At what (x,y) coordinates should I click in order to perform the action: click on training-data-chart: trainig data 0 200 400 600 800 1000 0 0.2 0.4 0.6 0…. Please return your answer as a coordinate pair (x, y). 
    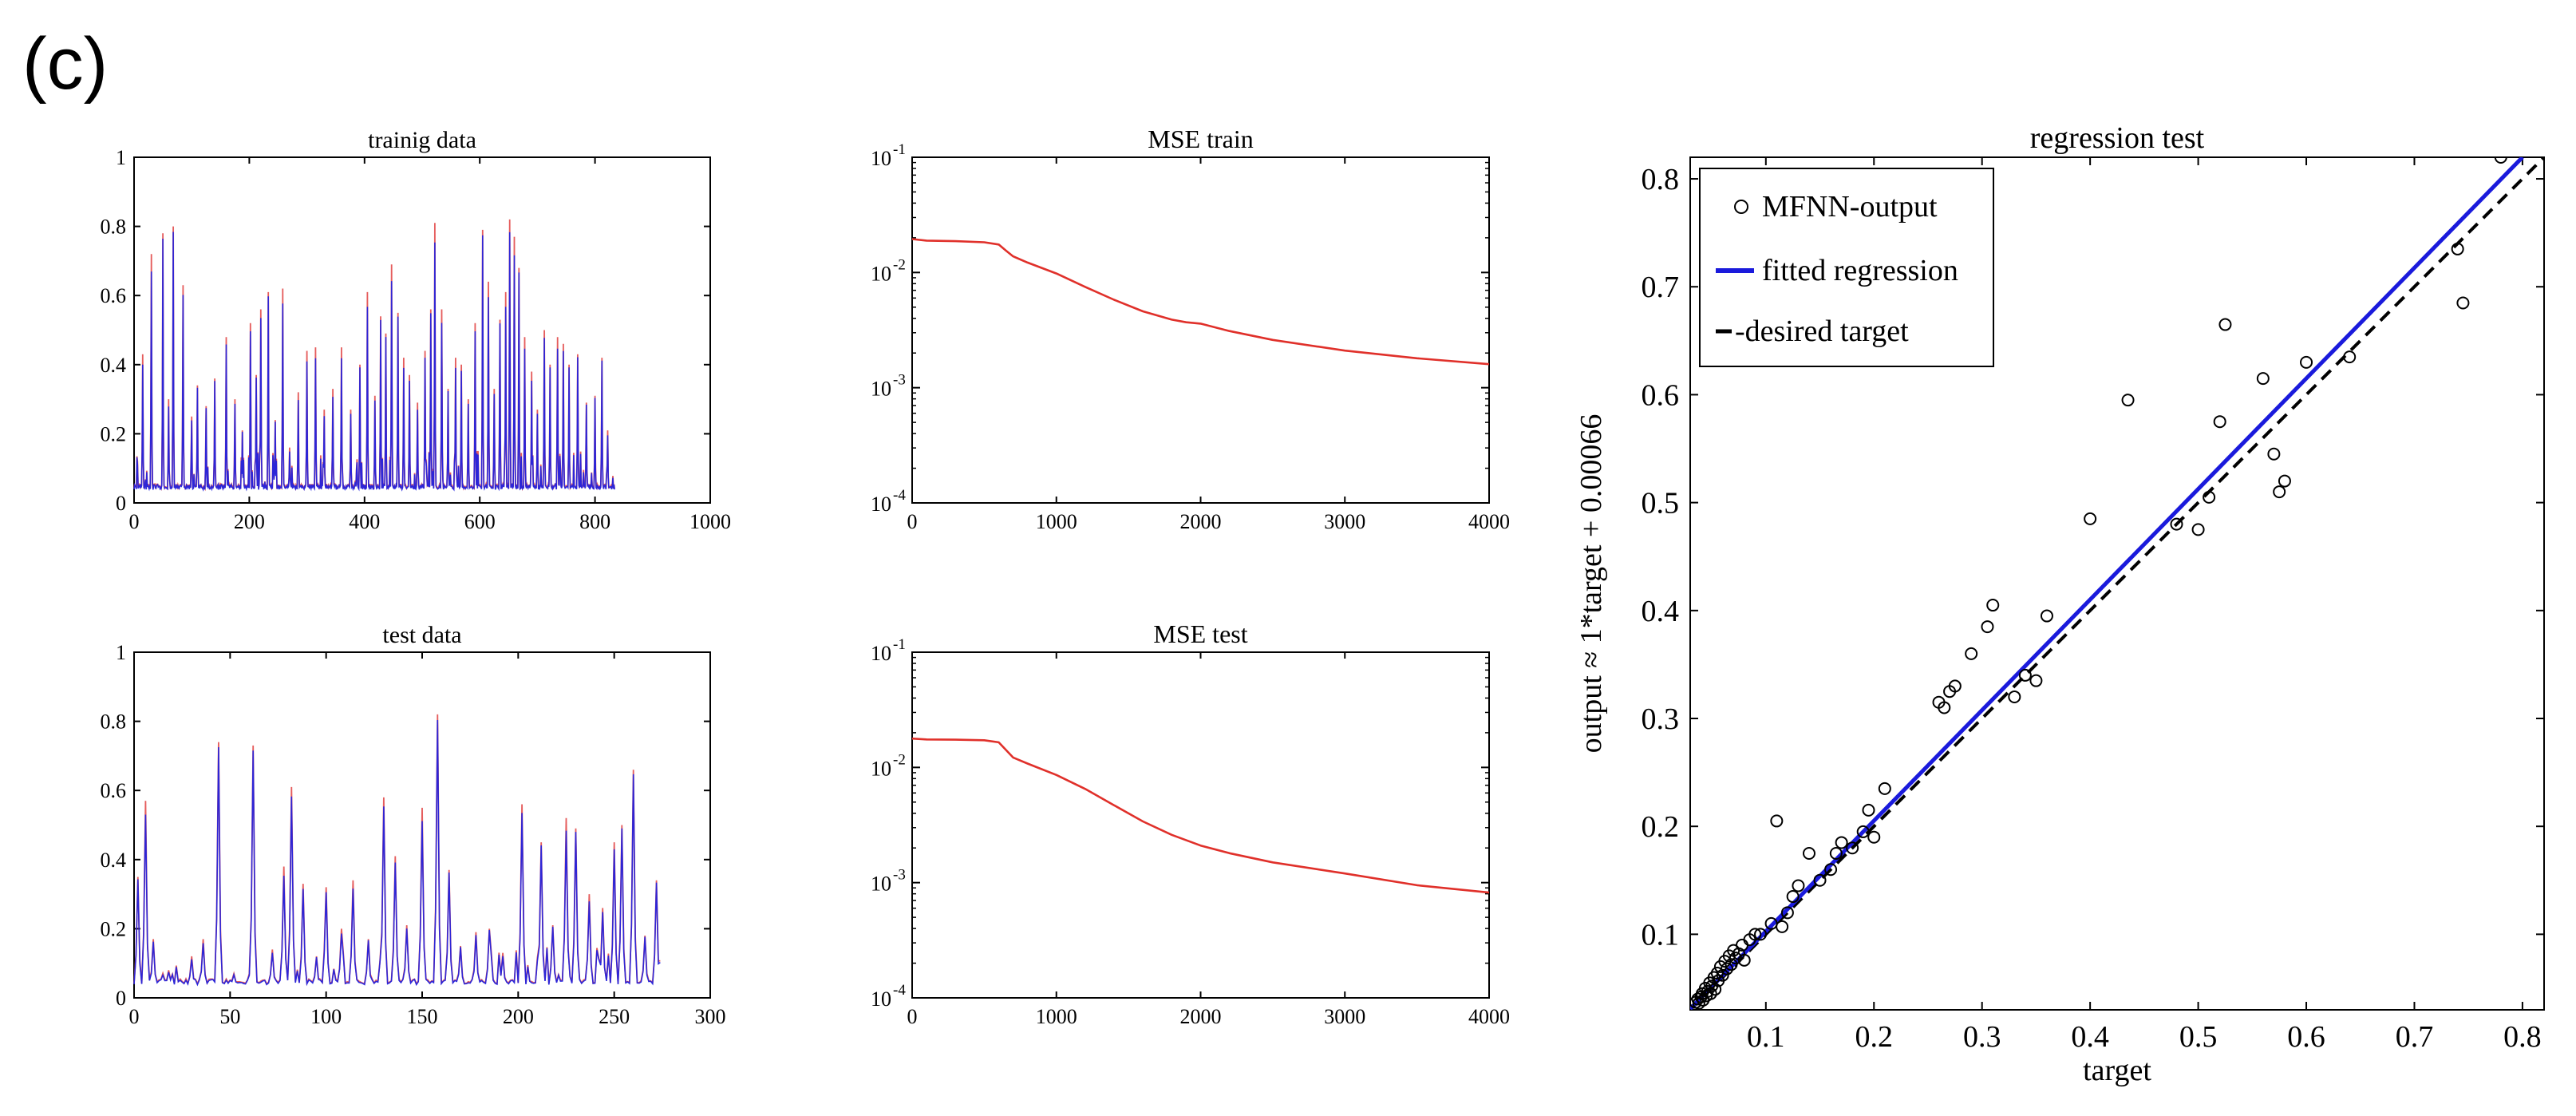
    Looking at the image, I should click on (416, 330).